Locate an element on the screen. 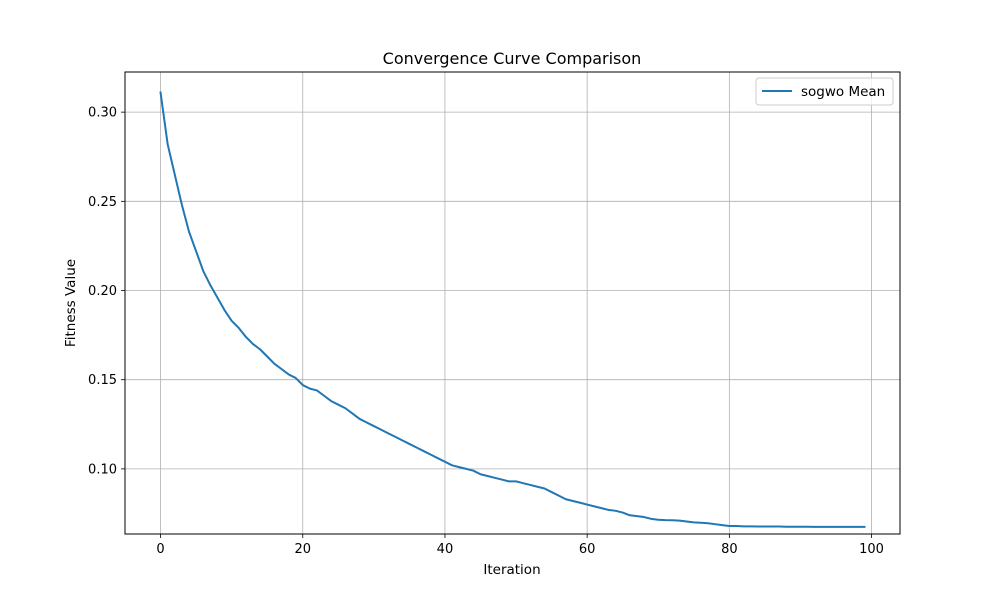 The height and width of the screenshot is (604, 1000). legend-box is located at coordinates (824, 91).